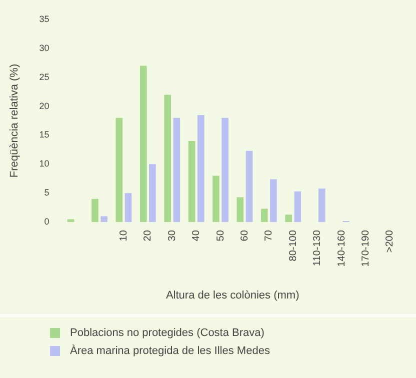 This screenshot has width=416, height=378. Describe the element at coordinates (172, 236) in the screenshot. I see `x-tick-label: 30` at that location.